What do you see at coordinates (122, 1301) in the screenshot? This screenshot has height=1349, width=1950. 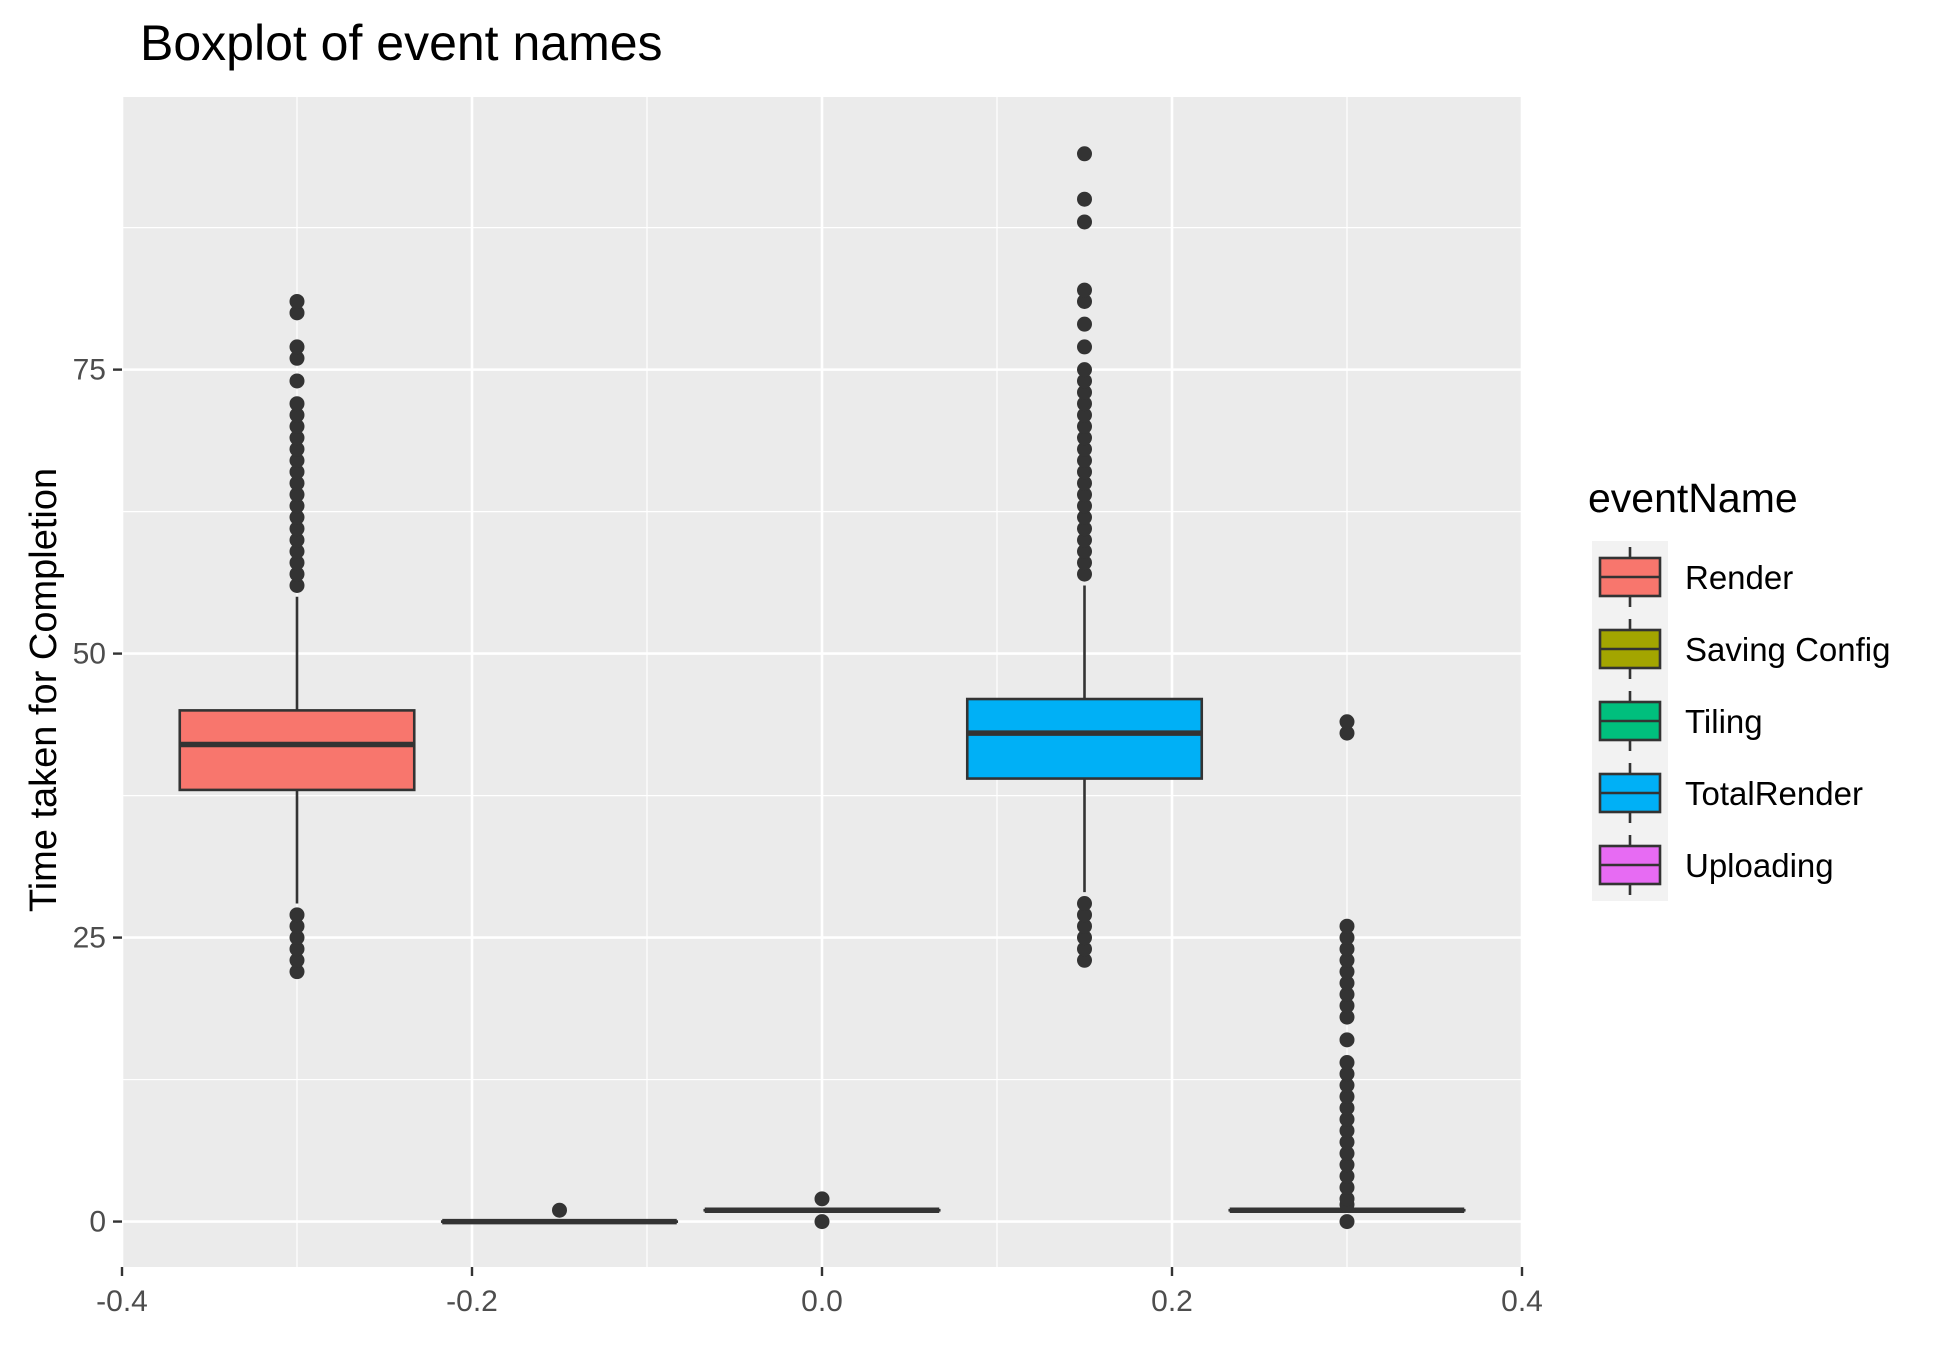 I see `x-tick-label: -0.4` at bounding box center [122, 1301].